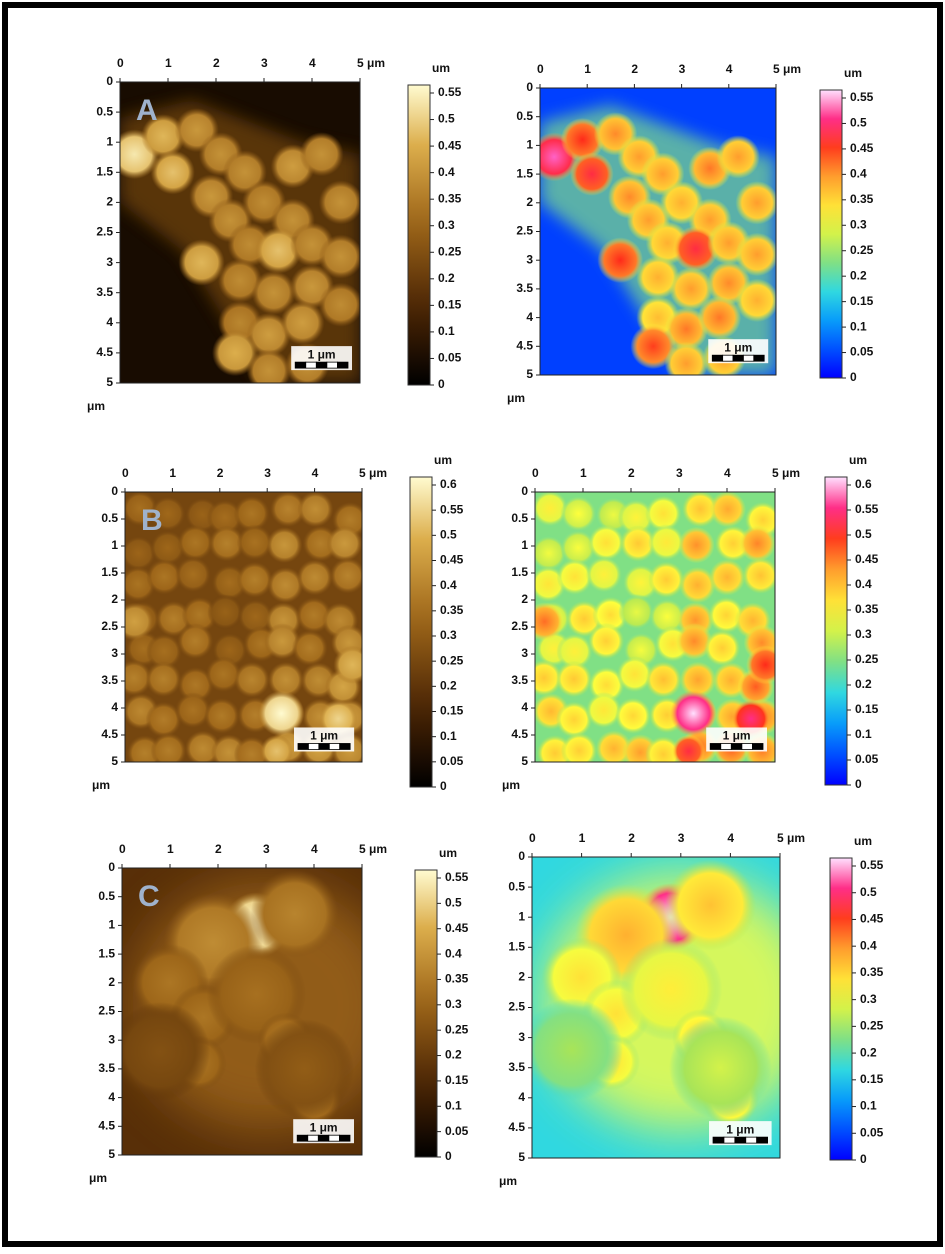 The image size is (945, 1254). I want to click on colorbar-tick-label: 0.55, so click(862, 97).